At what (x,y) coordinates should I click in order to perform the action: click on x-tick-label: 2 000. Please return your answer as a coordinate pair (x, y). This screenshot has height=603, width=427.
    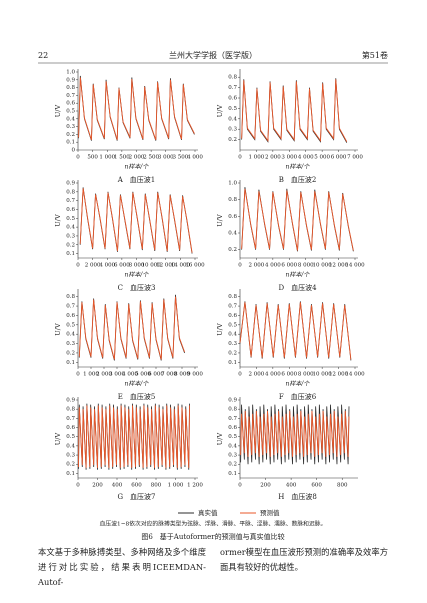
    Looking at the image, I should click on (104, 375).